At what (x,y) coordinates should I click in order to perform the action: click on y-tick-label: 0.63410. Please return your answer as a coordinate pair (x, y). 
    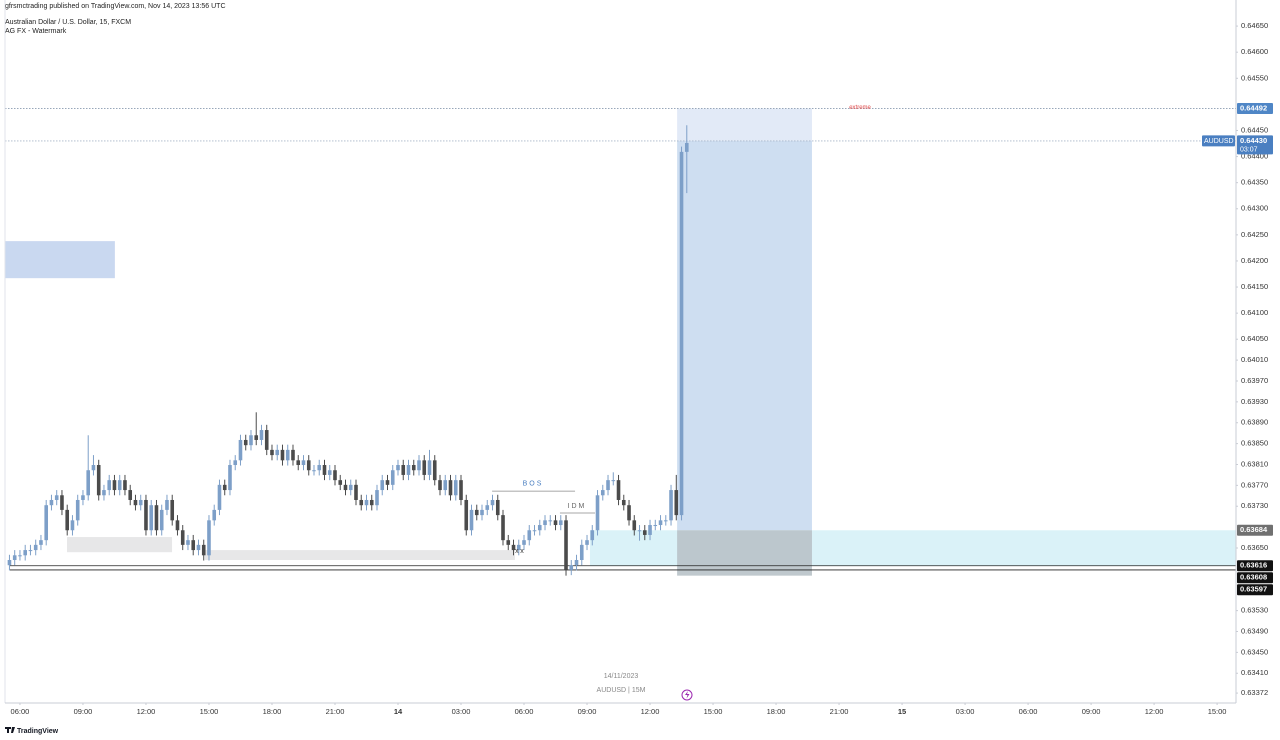
    Looking at the image, I should click on (1254, 672).